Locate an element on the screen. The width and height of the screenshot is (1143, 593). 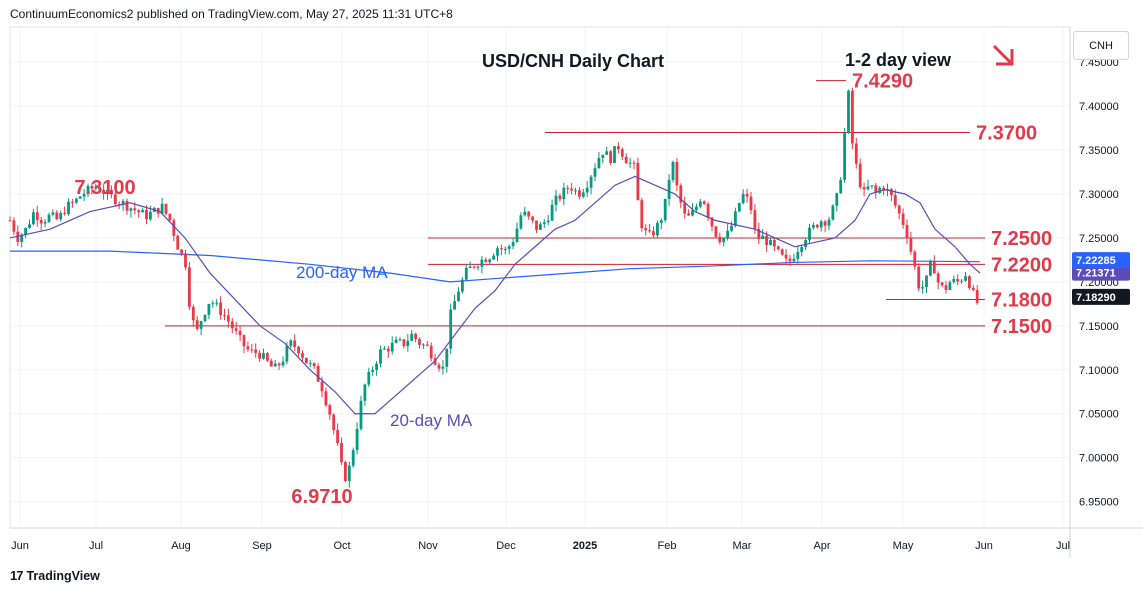
tradingview-logo: 17 TradingView is located at coordinates (55, 575).